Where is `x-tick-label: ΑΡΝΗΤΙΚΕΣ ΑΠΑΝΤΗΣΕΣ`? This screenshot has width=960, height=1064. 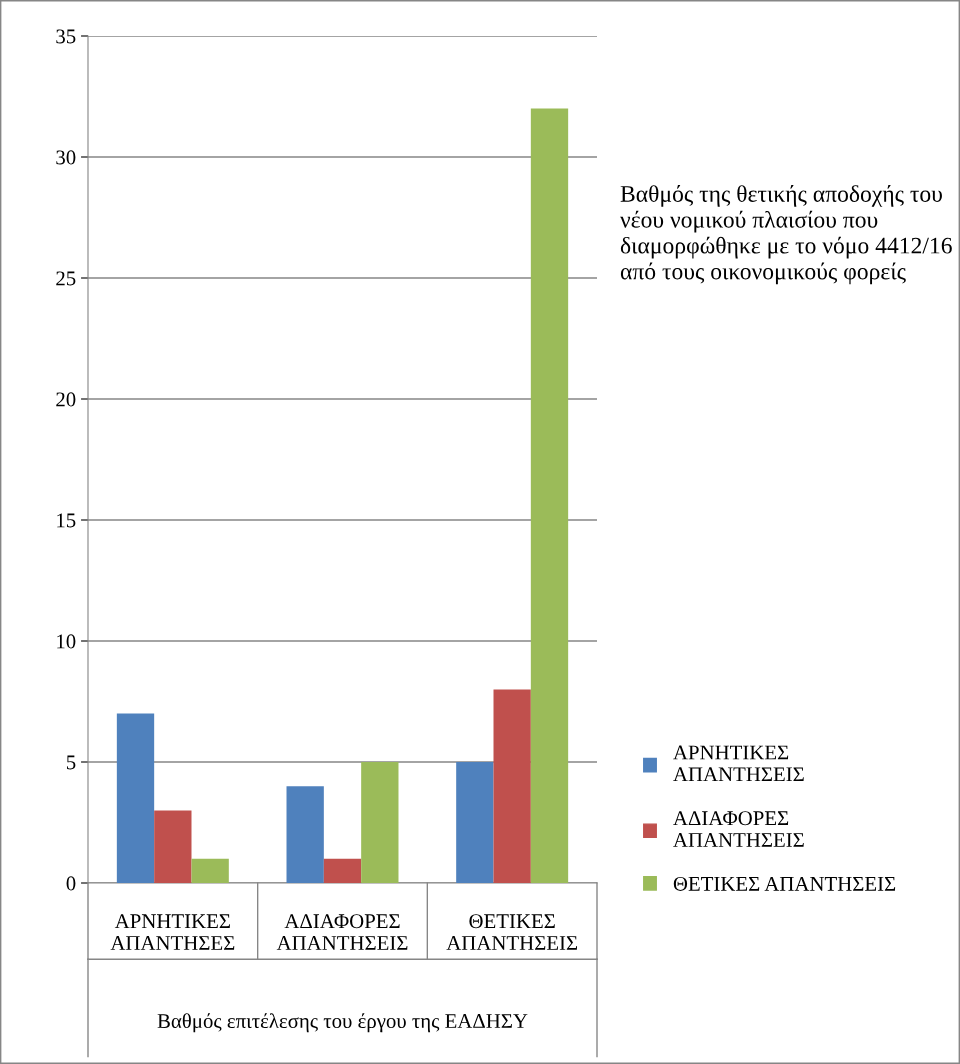 x-tick-label: ΑΡΝΗΤΙΚΕΣ ΑΠΑΝΤΗΣΕΣ is located at coordinates (172, 932).